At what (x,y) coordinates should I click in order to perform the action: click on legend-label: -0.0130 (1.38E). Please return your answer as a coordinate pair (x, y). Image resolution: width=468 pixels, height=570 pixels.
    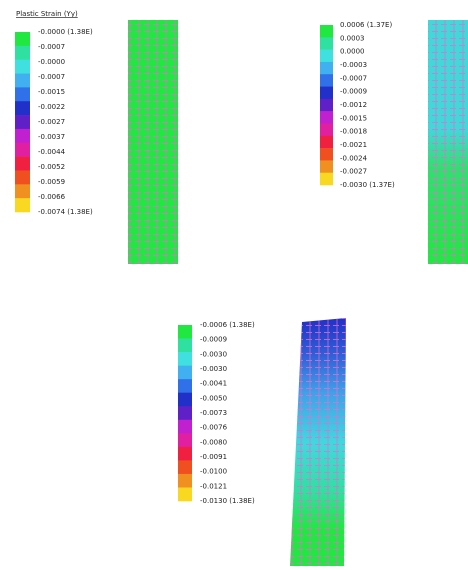
    Looking at the image, I should click on (227, 501).